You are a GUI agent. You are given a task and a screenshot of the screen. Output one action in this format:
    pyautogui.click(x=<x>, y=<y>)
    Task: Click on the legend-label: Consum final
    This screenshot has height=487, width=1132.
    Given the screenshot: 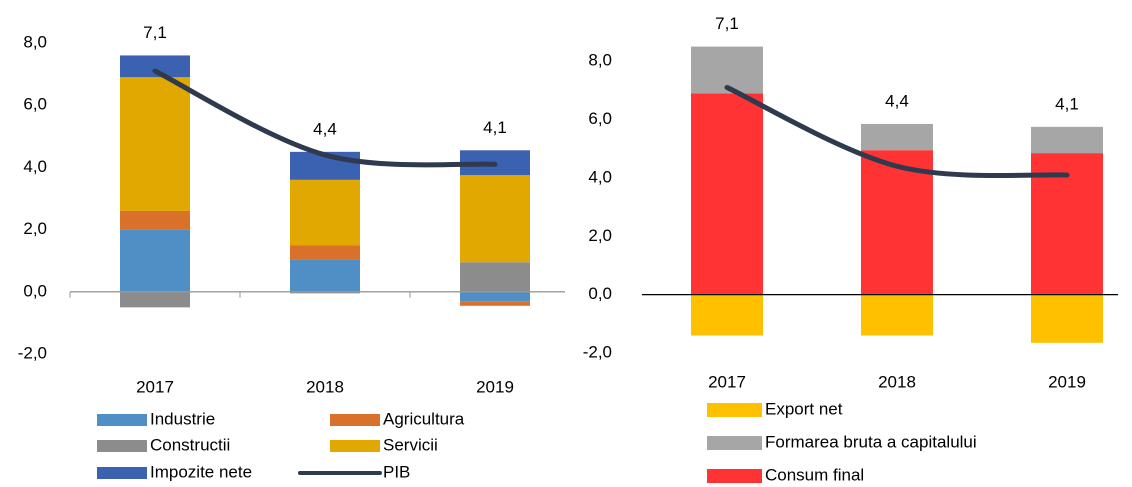 What is the action you would take?
    pyautogui.click(x=814, y=474)
    